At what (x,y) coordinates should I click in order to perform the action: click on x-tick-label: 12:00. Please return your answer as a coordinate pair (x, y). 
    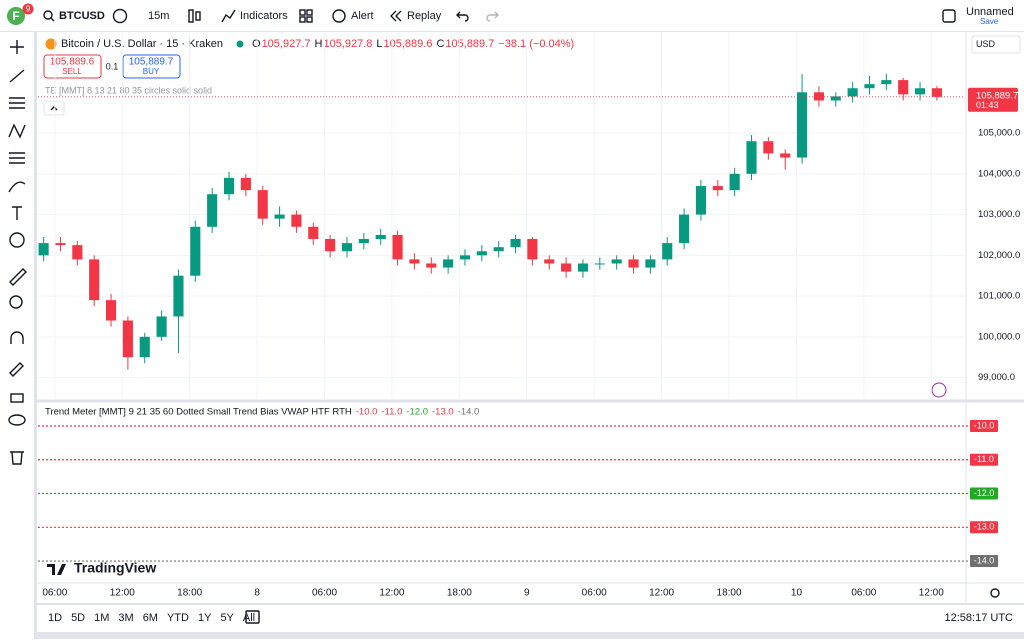
    Looking at the image, I should click on (391, 593).